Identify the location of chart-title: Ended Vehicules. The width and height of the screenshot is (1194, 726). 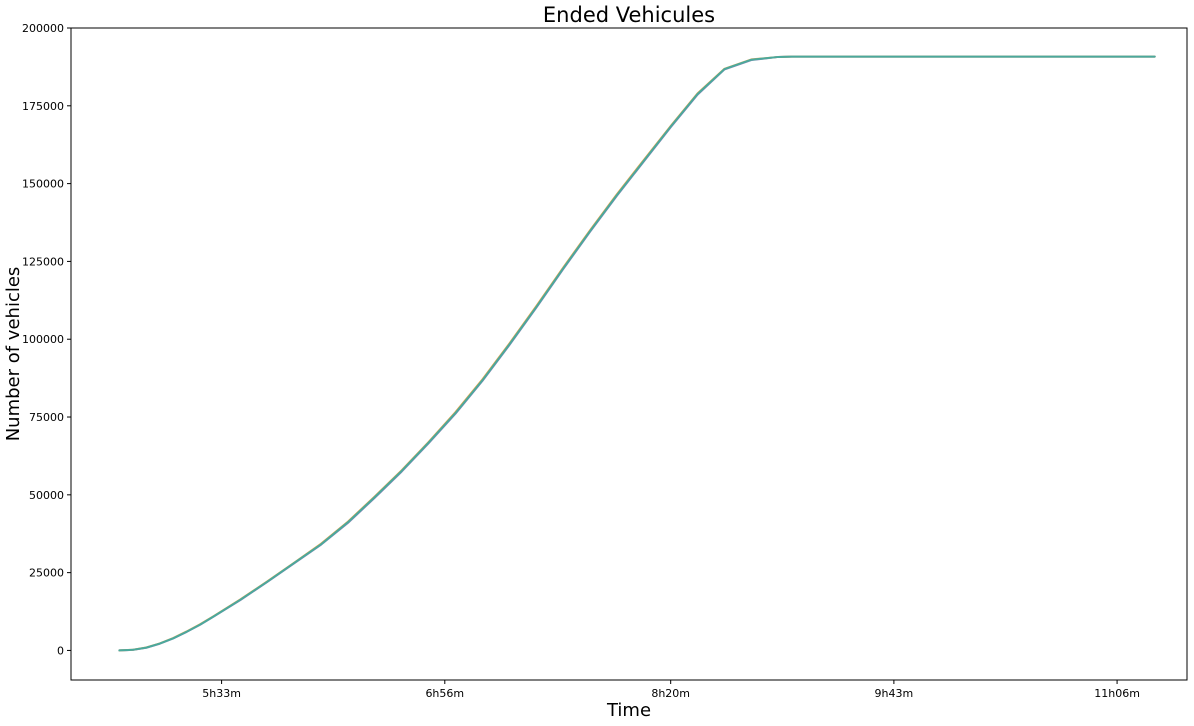
(629, 15).